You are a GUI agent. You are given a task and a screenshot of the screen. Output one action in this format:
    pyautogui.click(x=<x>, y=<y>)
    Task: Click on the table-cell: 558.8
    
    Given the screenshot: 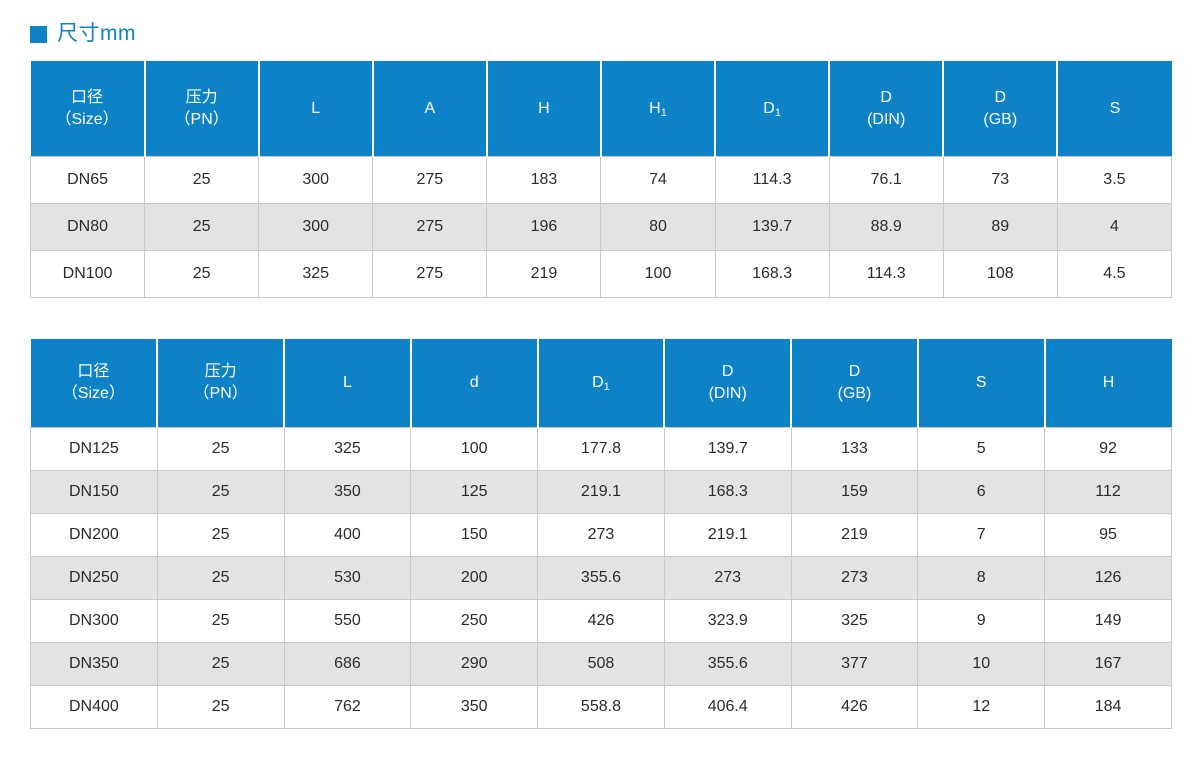 What is the action you would take?
    pyautogui.click(x=601, y=707)
    